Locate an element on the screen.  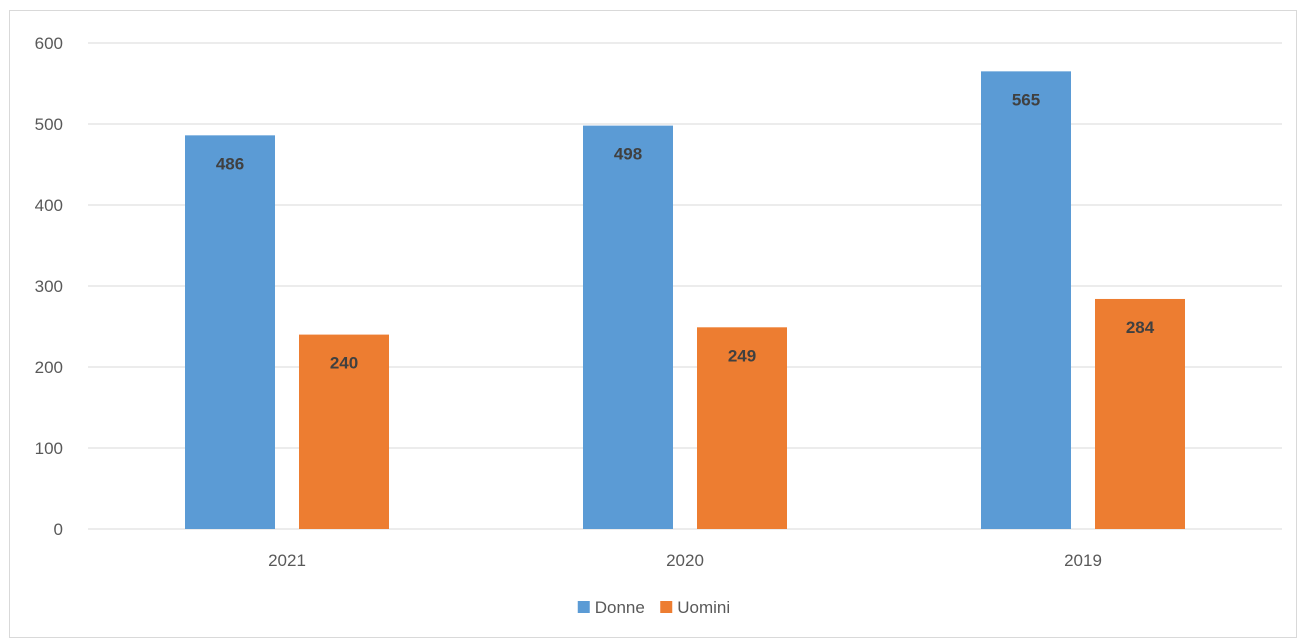
data-label: 498 is located at coordinates (628, 154).